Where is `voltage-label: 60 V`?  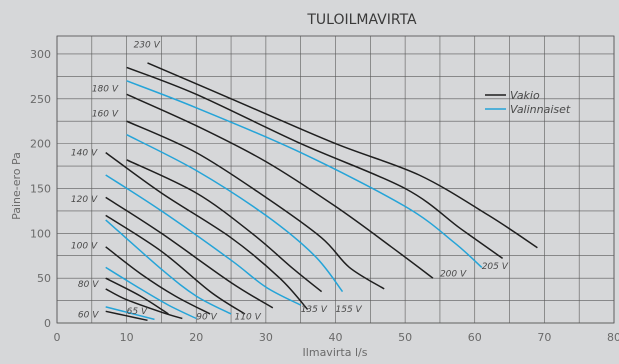 voltage-label: 60 V is located at coordinates (88, 316).